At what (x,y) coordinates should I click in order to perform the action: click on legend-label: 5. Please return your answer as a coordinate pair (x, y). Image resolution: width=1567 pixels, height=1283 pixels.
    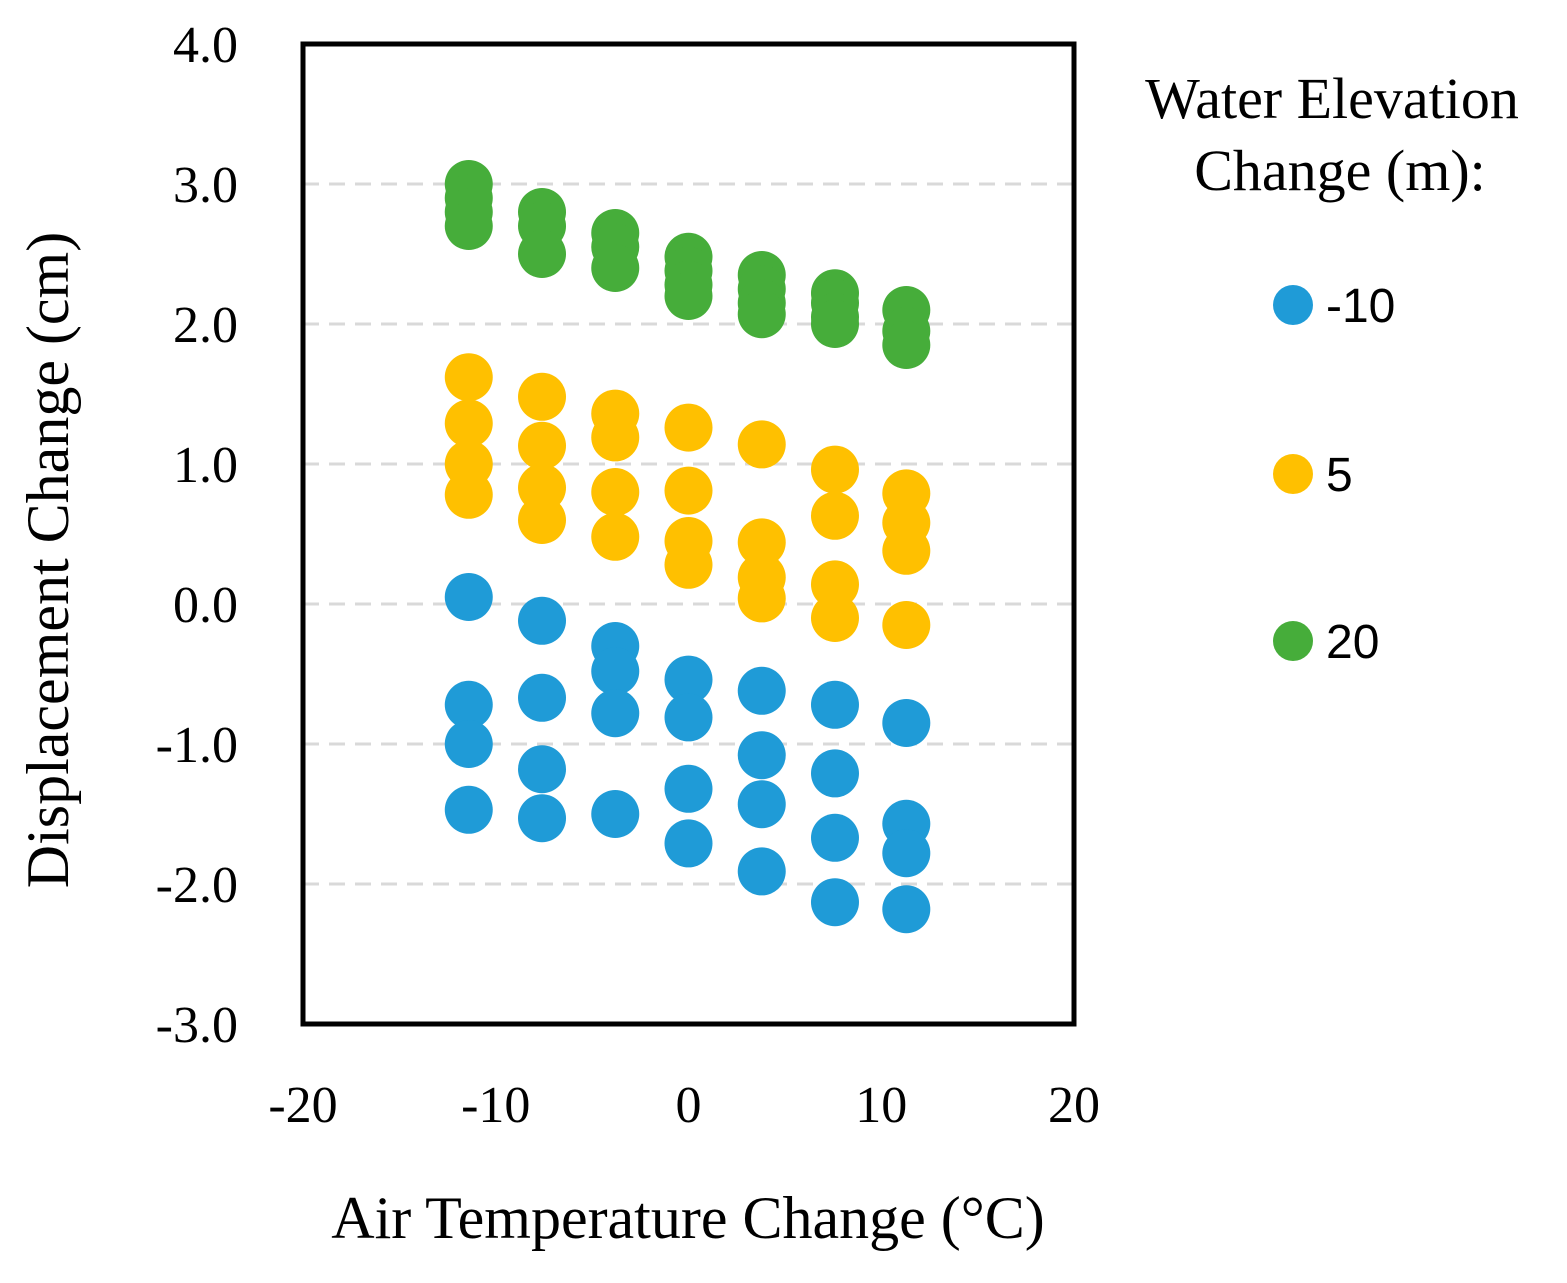
    Looking at the image, I should click on (1339, 475).